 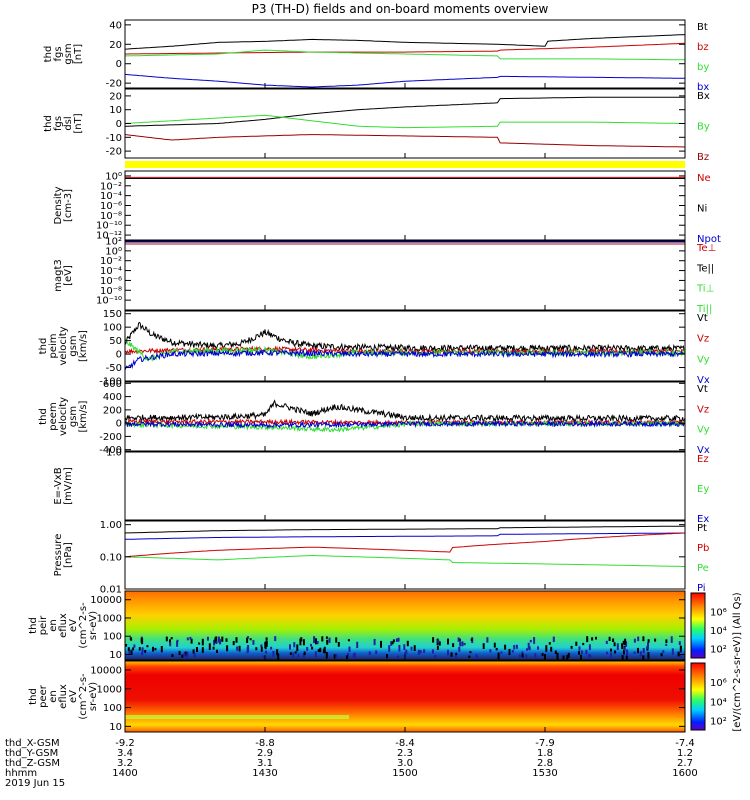 What do you see at coordinates (83, 625) in the screenshot?
I see `y-axis-label: (cm^2-s-` at bounding box center [83, 625].